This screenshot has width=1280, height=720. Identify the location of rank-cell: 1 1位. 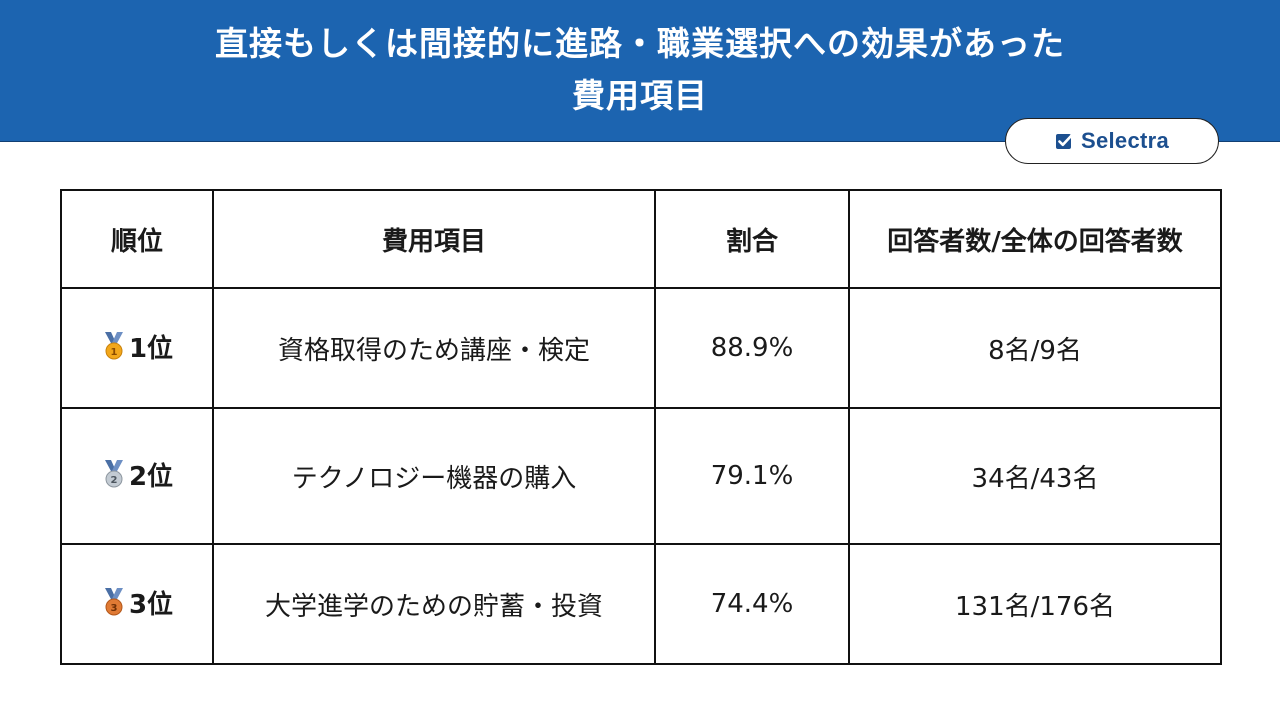
(137, 348).